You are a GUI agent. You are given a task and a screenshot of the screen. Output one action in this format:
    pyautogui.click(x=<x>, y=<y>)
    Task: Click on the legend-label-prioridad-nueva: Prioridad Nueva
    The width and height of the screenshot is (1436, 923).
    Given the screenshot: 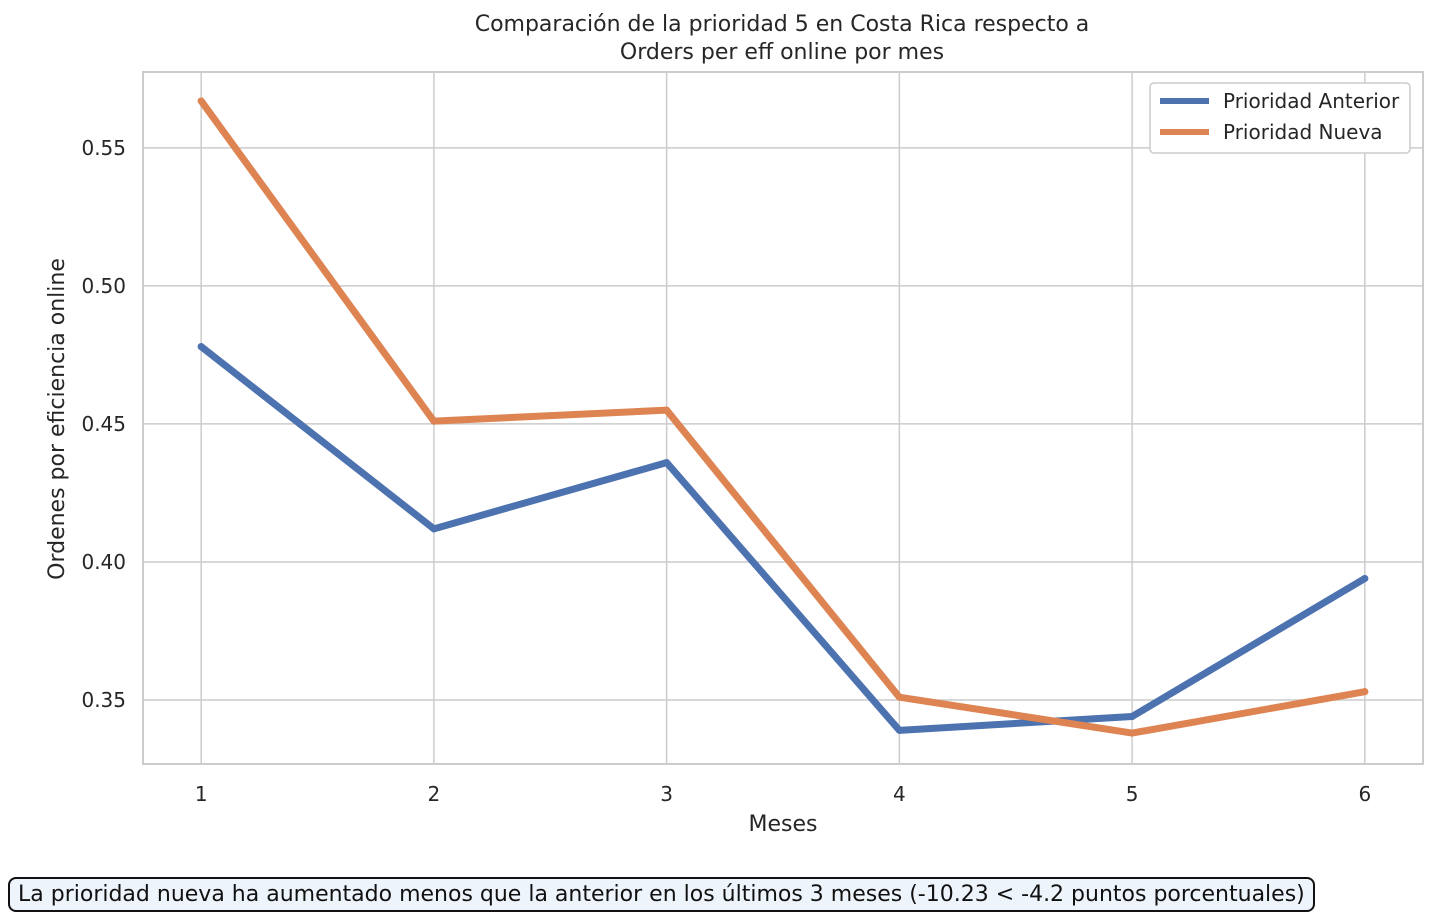 What is the action you would take?
    pyautogui.click(x=1303, y=132)
    